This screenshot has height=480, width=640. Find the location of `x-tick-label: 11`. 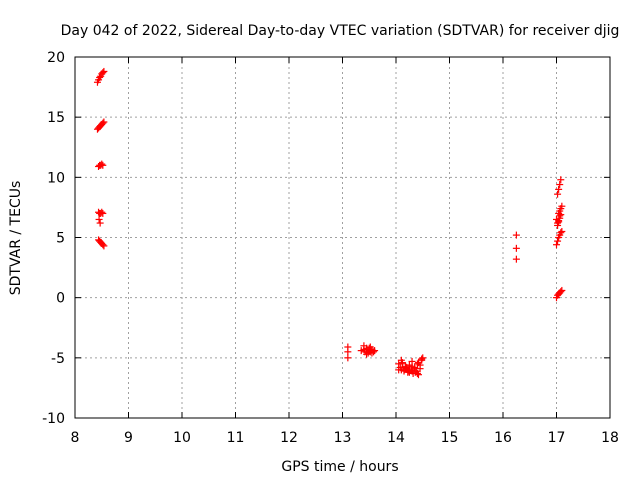

x-tick-label: 11 is located at coordinates (236, 438).